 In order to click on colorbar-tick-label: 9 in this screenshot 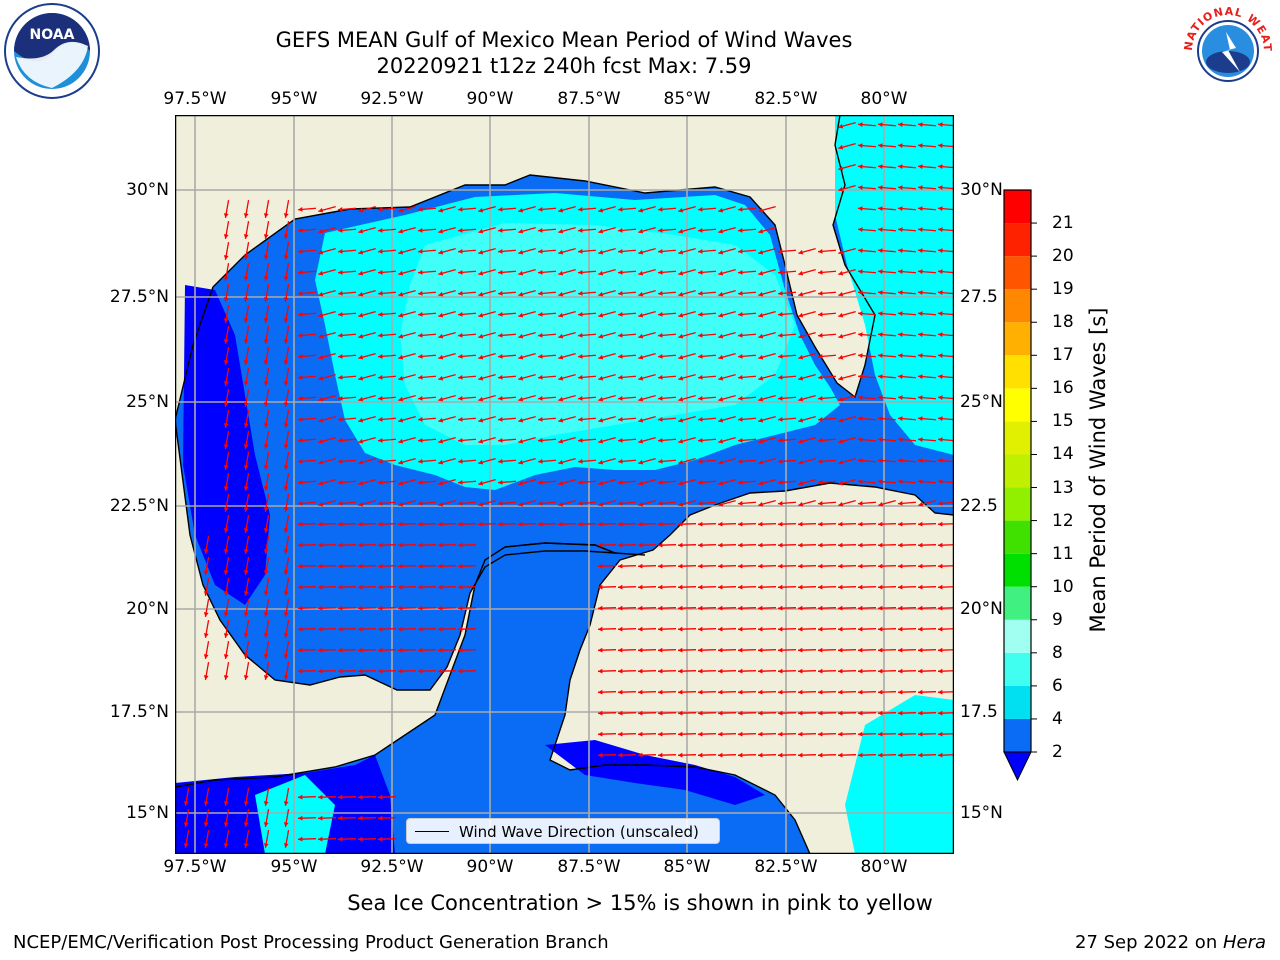, I will do `click(1057, 619)`.